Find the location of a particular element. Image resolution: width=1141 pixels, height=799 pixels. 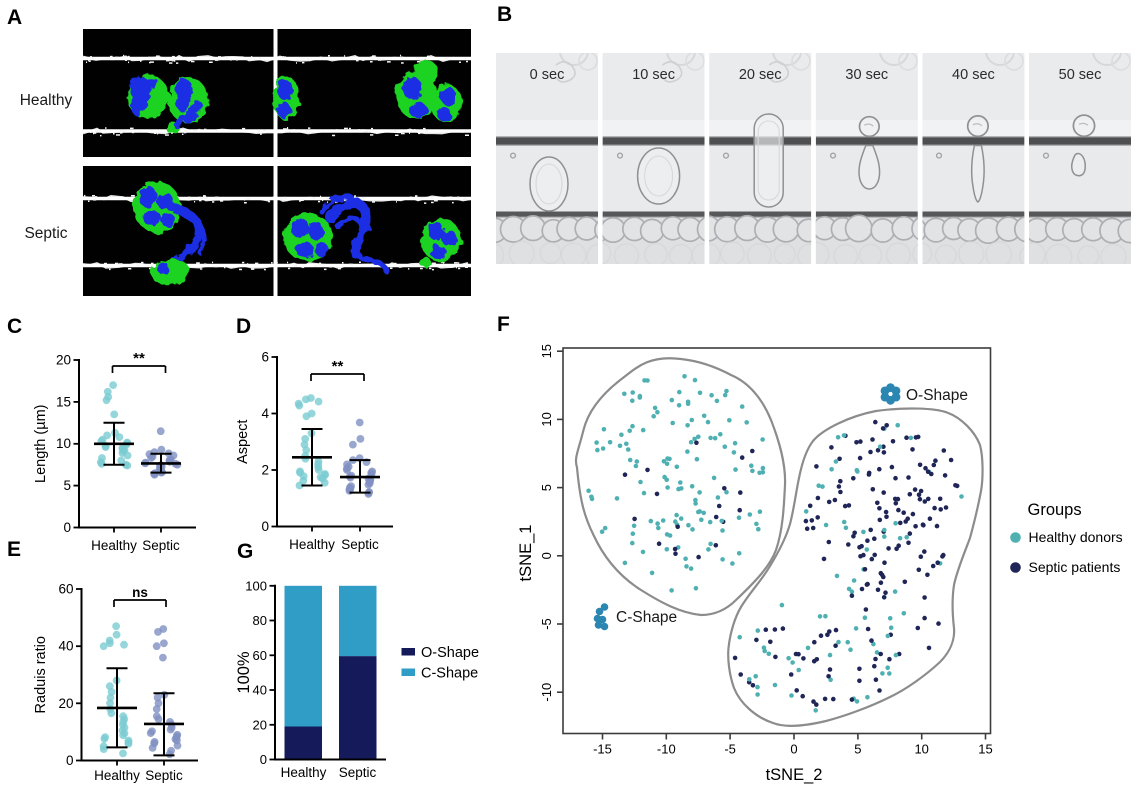

svg-text: Healthy donors is located at coordinates (1076, 537).